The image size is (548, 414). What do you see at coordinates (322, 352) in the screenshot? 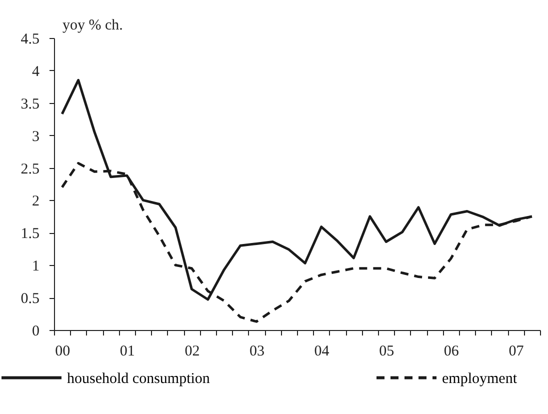
I see `x-tick-label: 04` at bounding box center [322, 352].